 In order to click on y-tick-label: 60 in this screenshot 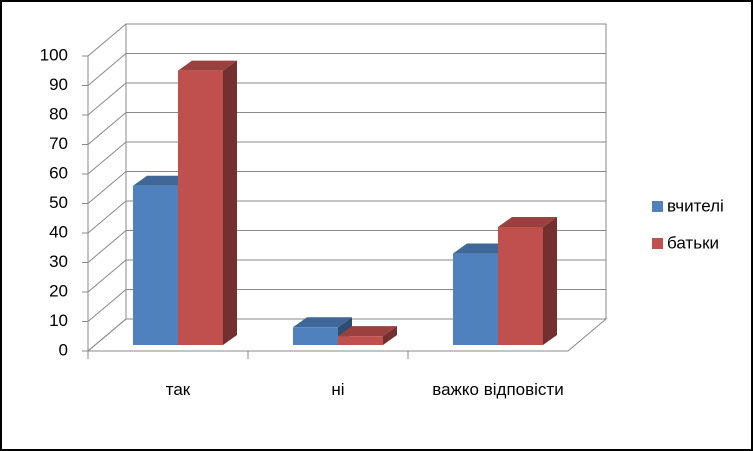, I will do `click(58, 172)`.